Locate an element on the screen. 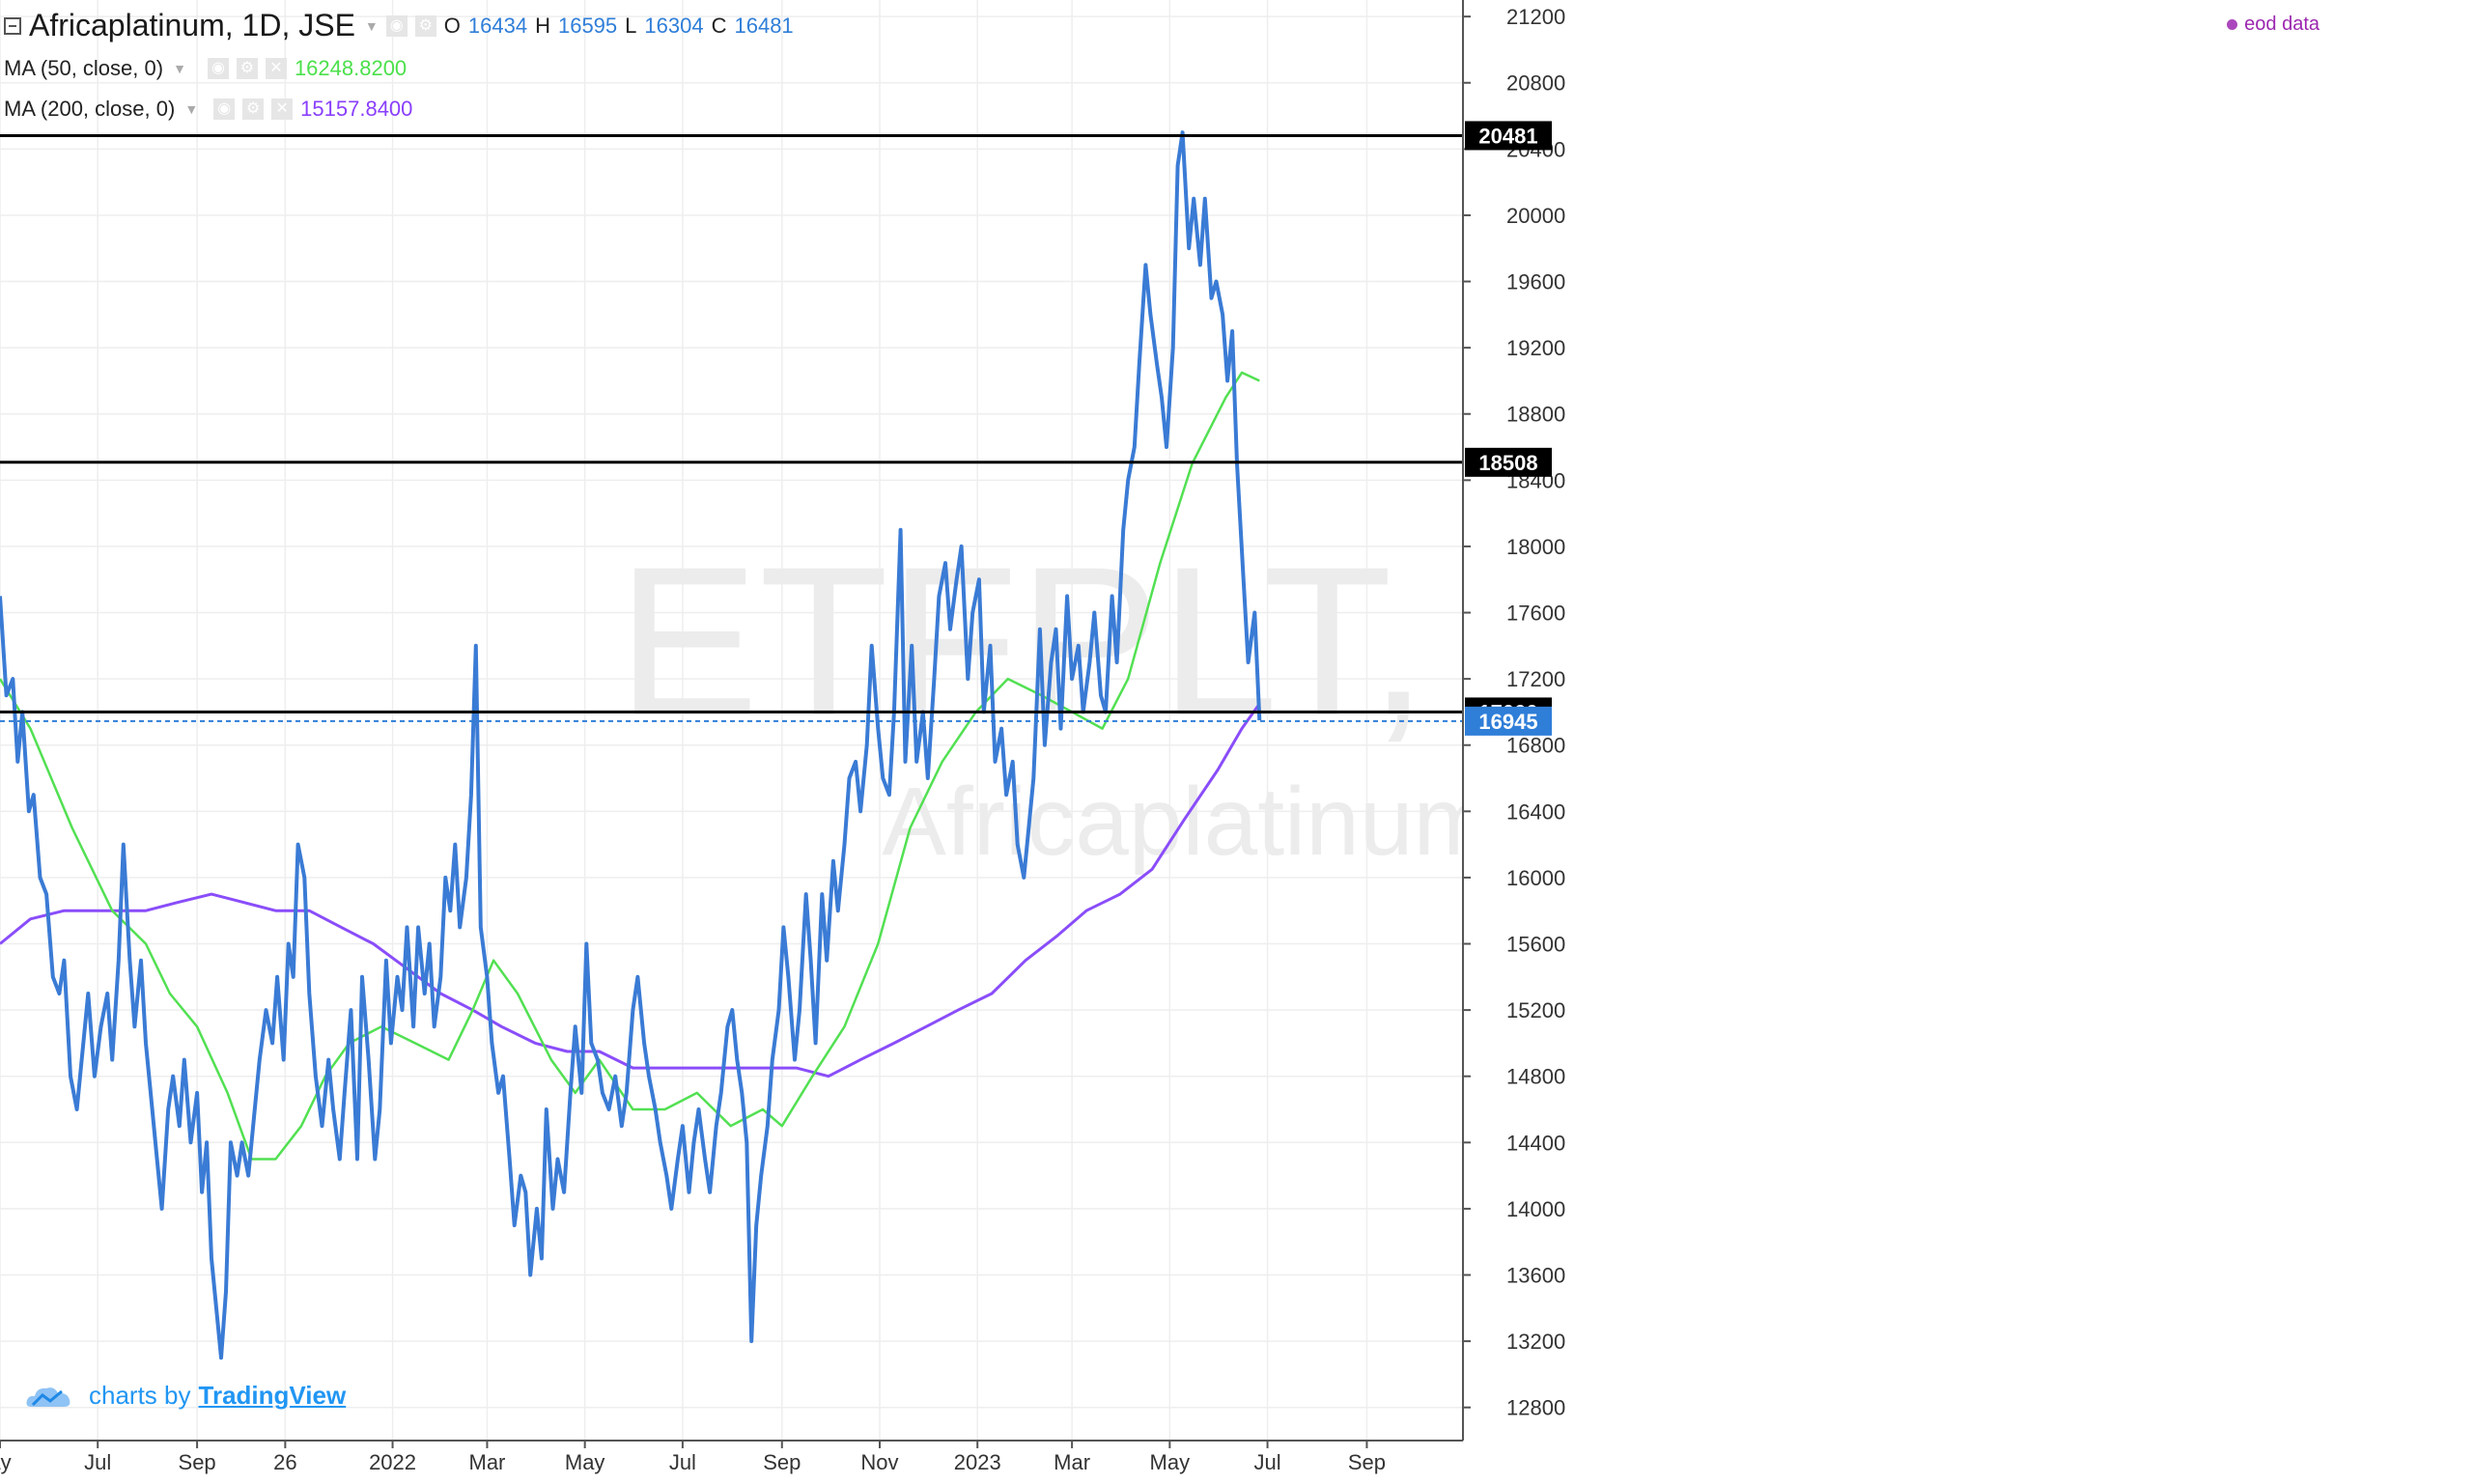 This screenshot has height=1484, width=2474. level-price-tag: 20481 is located at coordinates (1508, 136).